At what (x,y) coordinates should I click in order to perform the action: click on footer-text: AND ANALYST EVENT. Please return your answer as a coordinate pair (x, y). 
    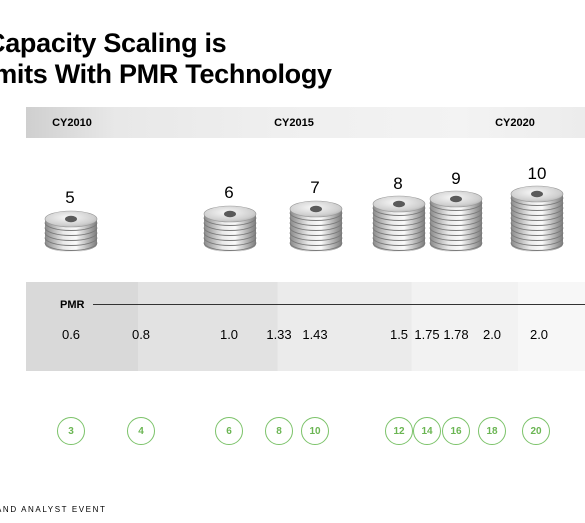
    Looking at the image, I should click on (53, 509).